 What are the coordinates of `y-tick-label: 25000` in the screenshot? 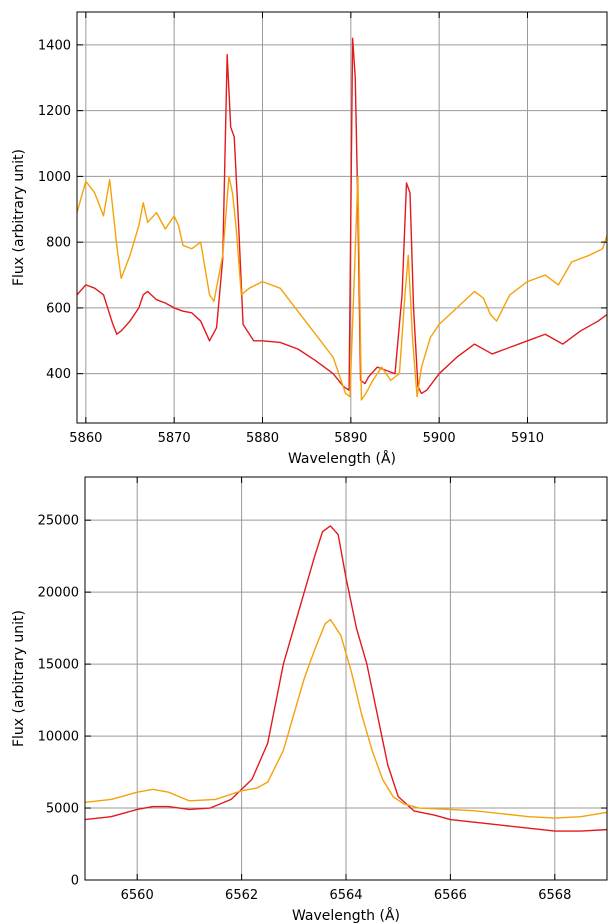 It's located at (58, 521).